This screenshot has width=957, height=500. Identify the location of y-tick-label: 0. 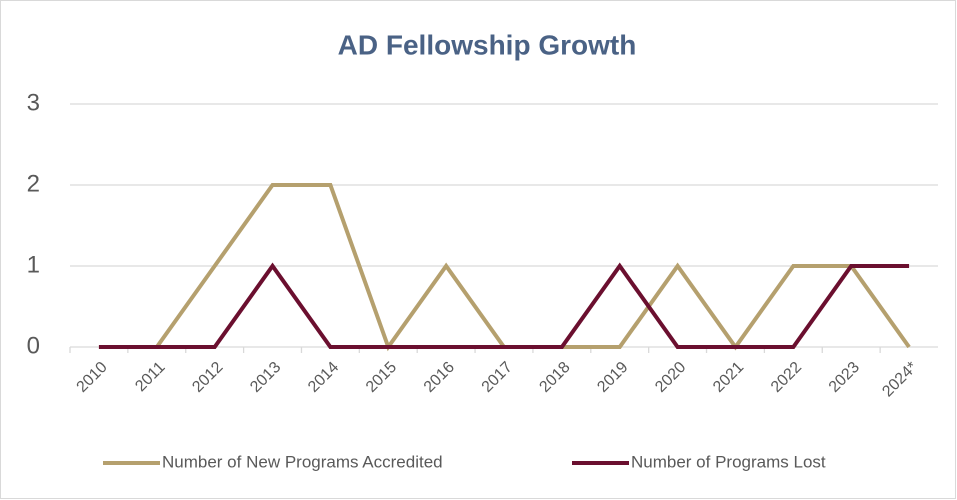
(33, 345).